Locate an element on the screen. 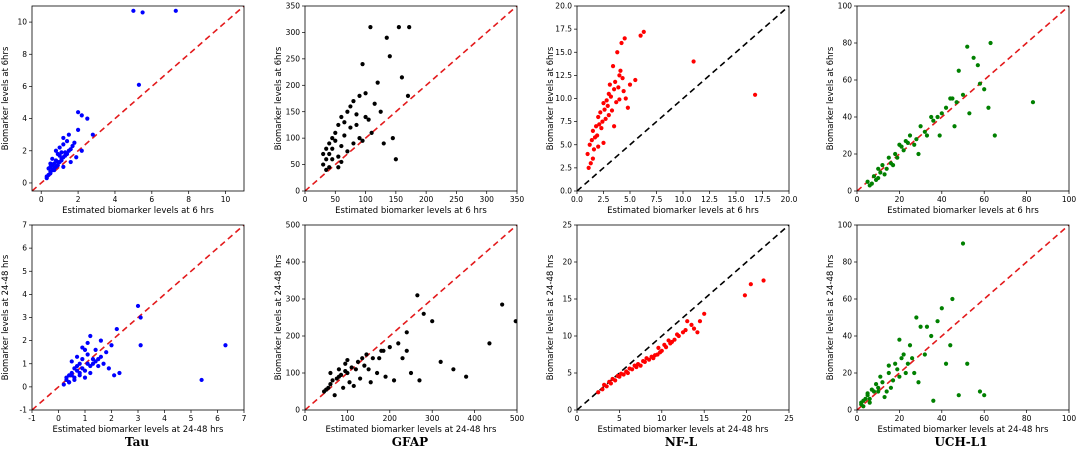 This screenshot has height=451, width=1084. panel-nfl-24-48hrs-xtick-label: 10 is located at coordinates (662, 418).